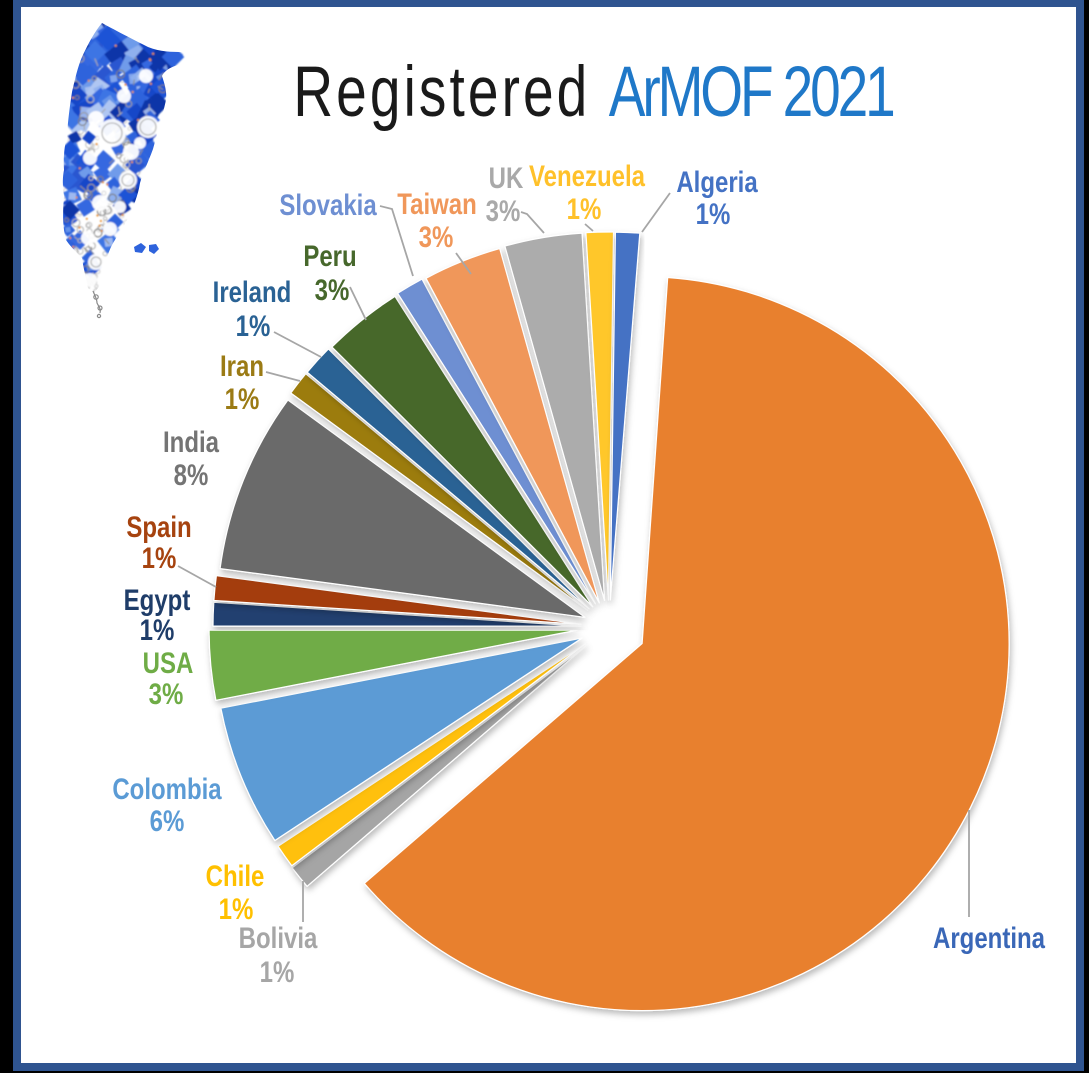 The height and width of the screenshot is (1073, 1089). I want to click on svg-text: UK, so click(506, 177).